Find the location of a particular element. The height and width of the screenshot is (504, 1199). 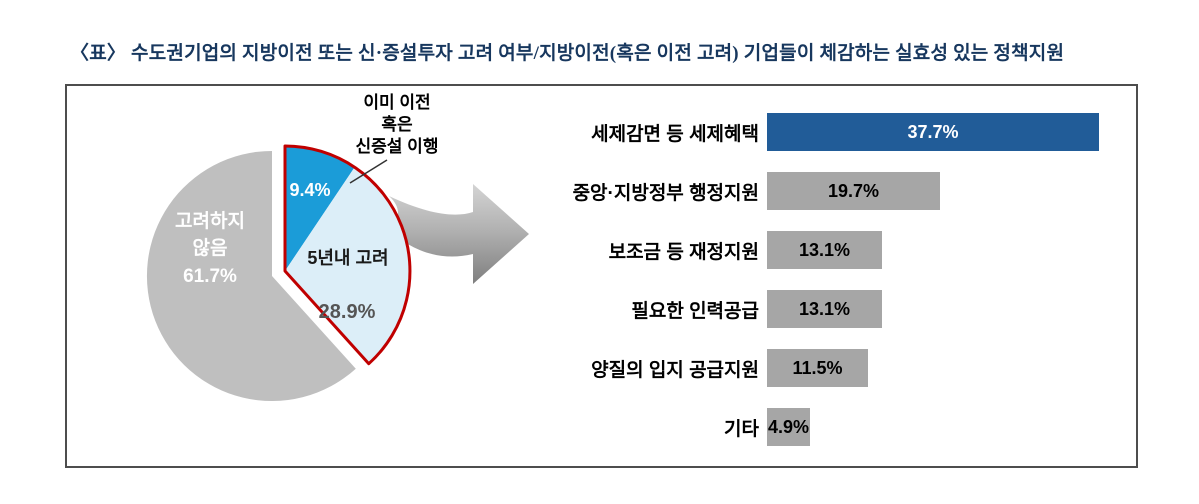

bar: 19.7% is located at coordinates (853, 191).